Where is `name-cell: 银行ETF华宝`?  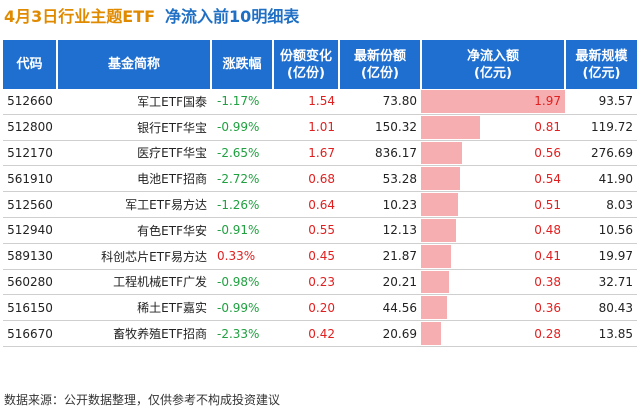
name-cell: 银行ETF华宝 is located at coordinates (134, 127).